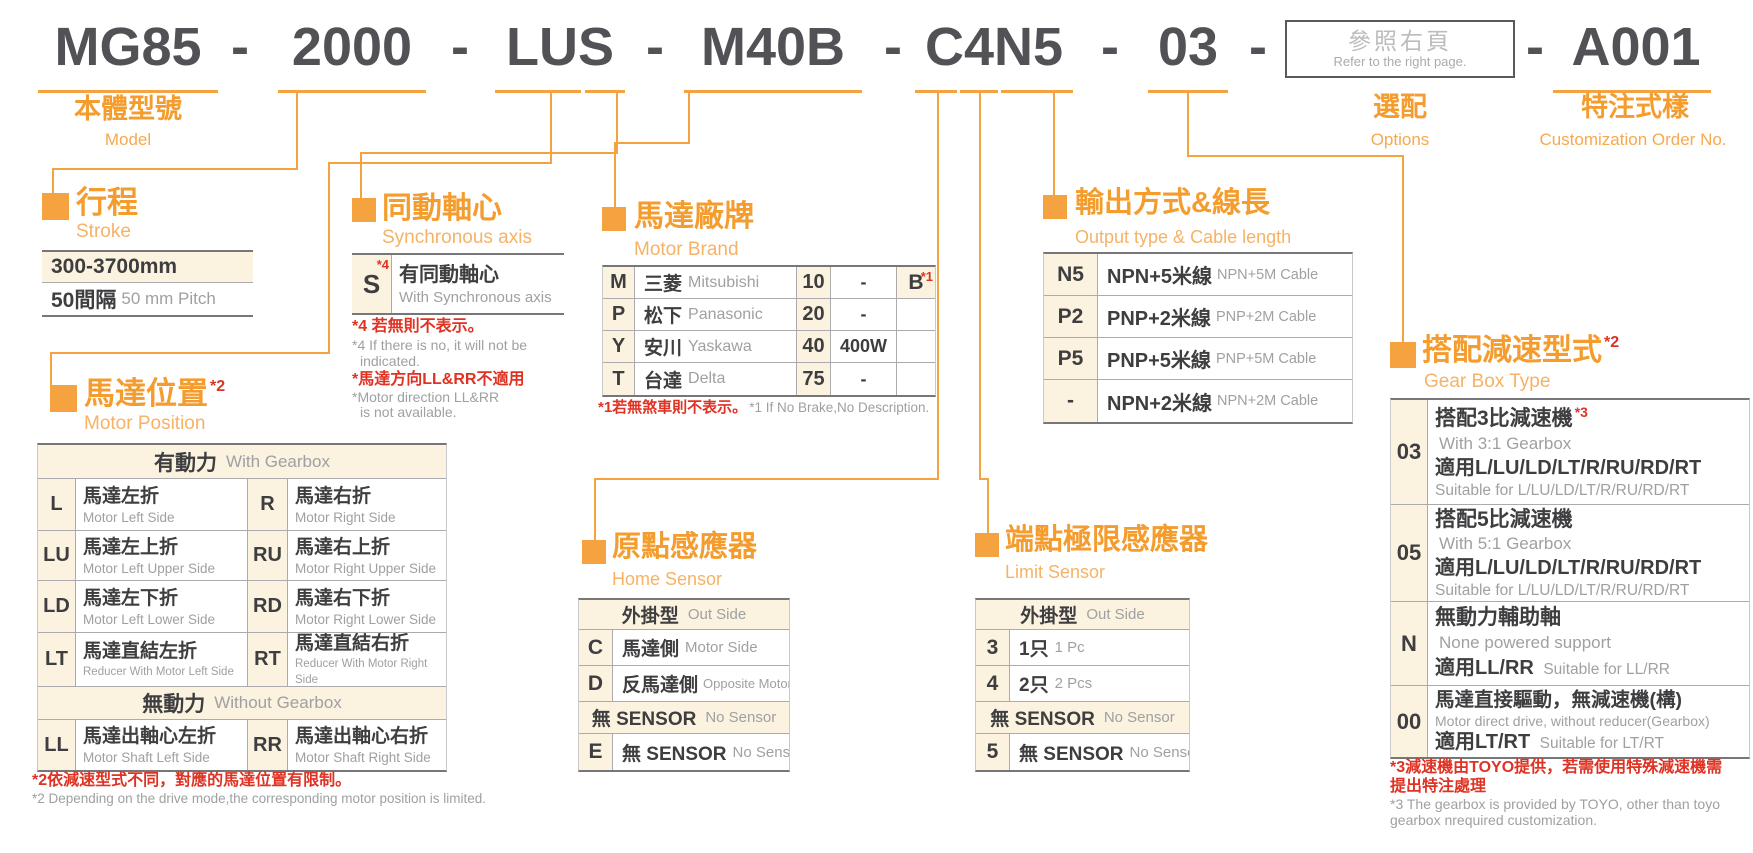 This screenshot has height=853, width=1753. Describe the element at coordinates (916, 346) in the screenshot. I see `brand-brake-cell` at that location.